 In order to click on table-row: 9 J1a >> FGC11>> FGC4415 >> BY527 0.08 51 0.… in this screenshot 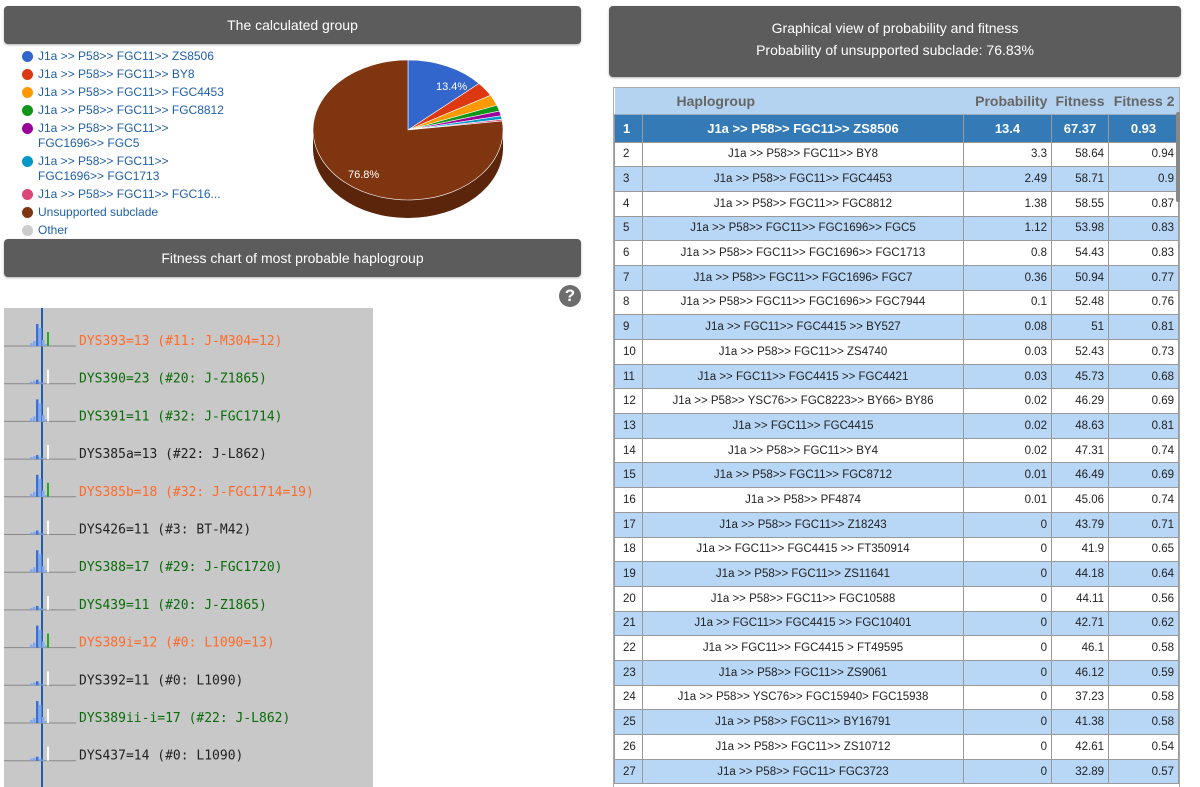, I will do `click(896, 327)`.